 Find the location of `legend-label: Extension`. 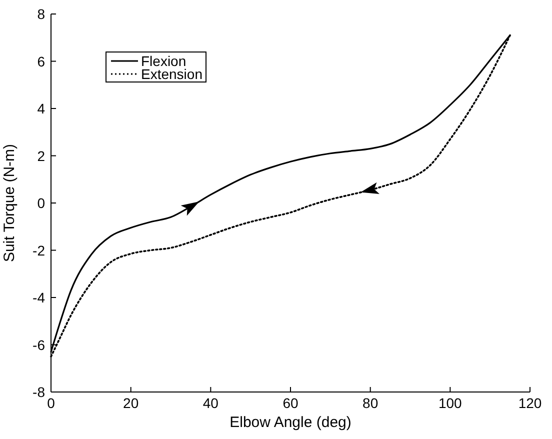

legend-label: Extension is located at coordinates (171, 74).